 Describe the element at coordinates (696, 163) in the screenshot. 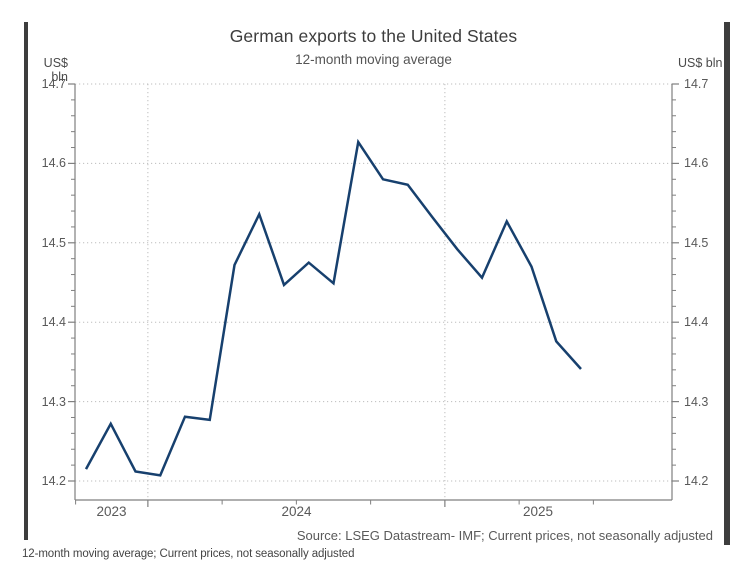

I see `y-tick-label-right: 14.6` at that location.